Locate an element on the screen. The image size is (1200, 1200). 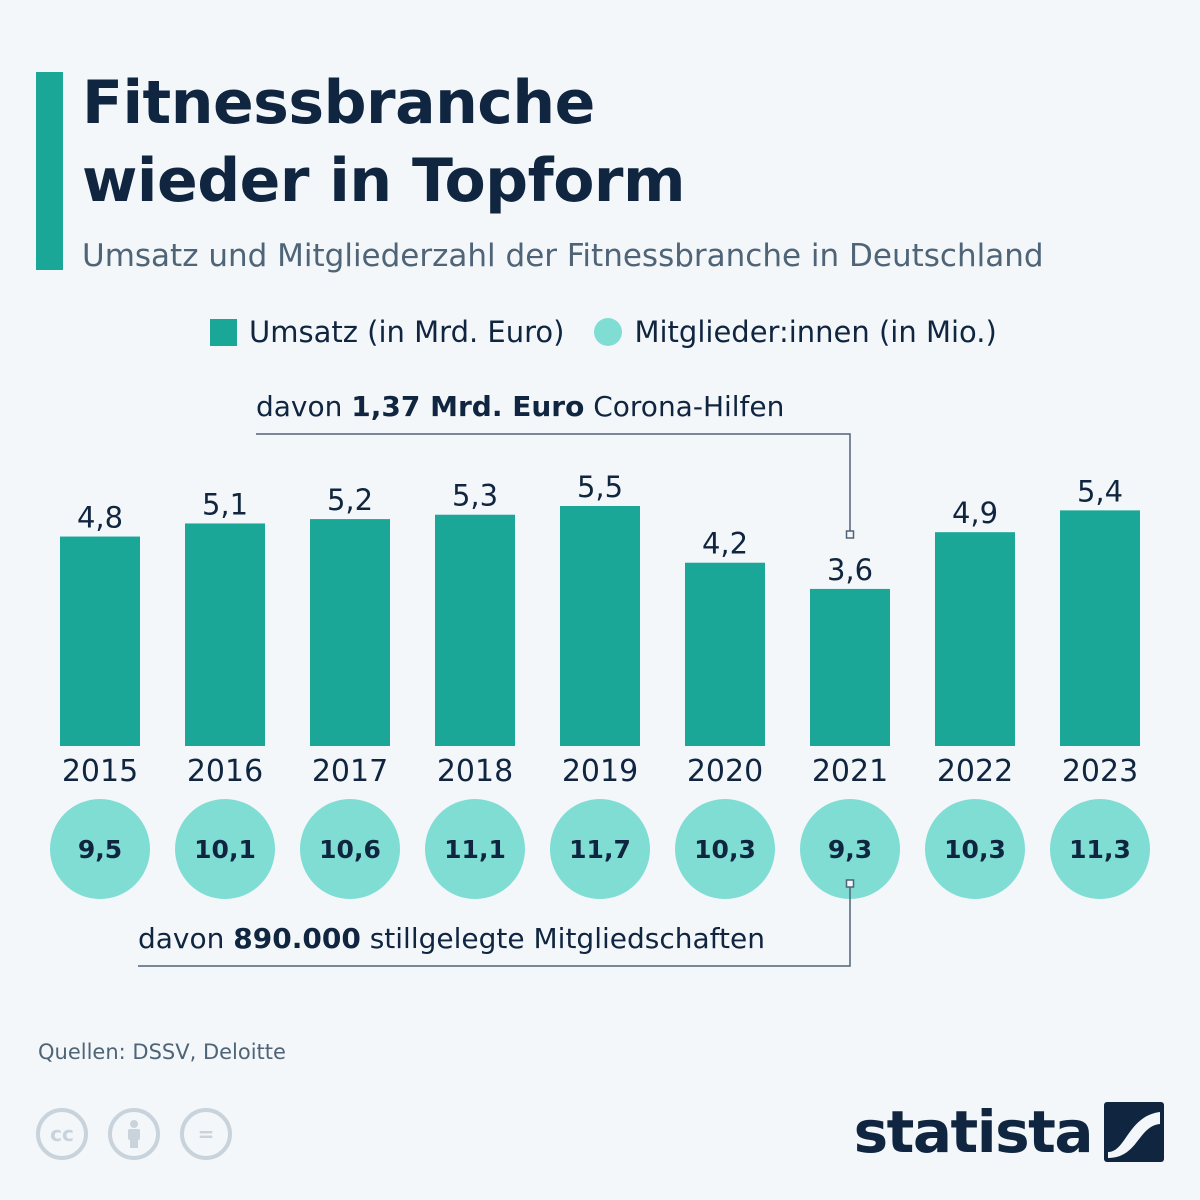
statista-logo: statista is located at coordinates (1009, 1132).